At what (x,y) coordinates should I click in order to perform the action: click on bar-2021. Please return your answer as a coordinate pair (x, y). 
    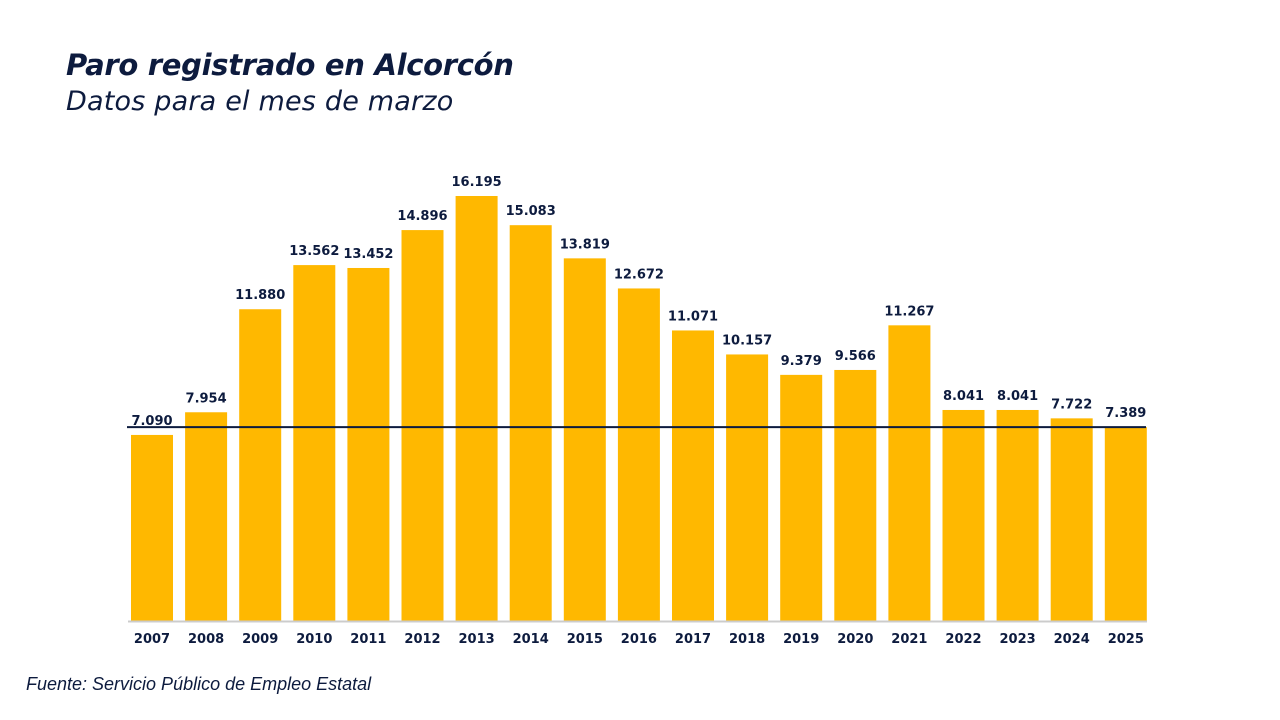
    Looking at the image, I should click on (909, 473).